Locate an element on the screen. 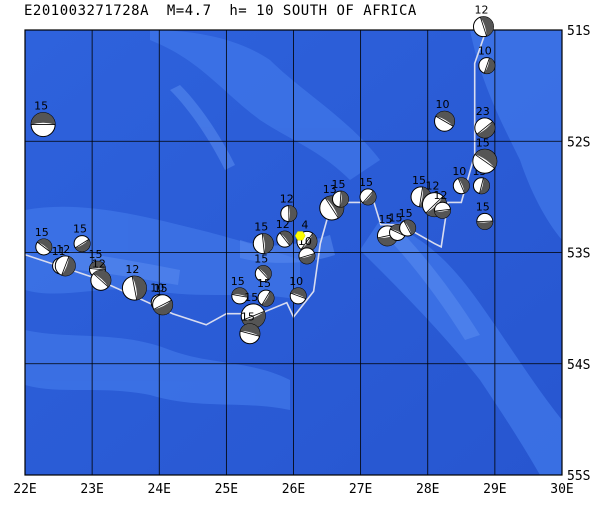 This screenshot has height=505, width=606. x-tick-label: 30E is located at coordinates (561, 489).